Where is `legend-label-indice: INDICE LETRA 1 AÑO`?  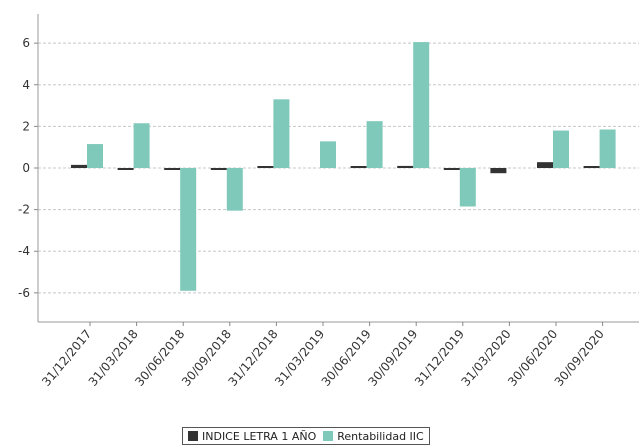 legend-label-indice: INDICE LETRA 1 AÑO is located at coordinates (259, 436).